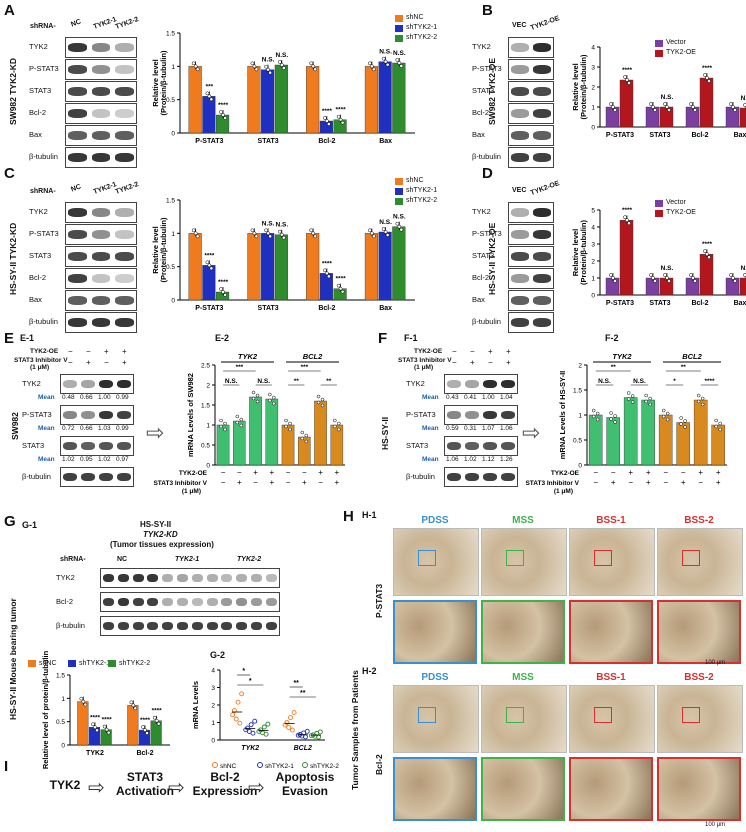 The width and height of the screenshot is (746, 832). I want to click on chart-f2-sign1: −, so click(613, 472).